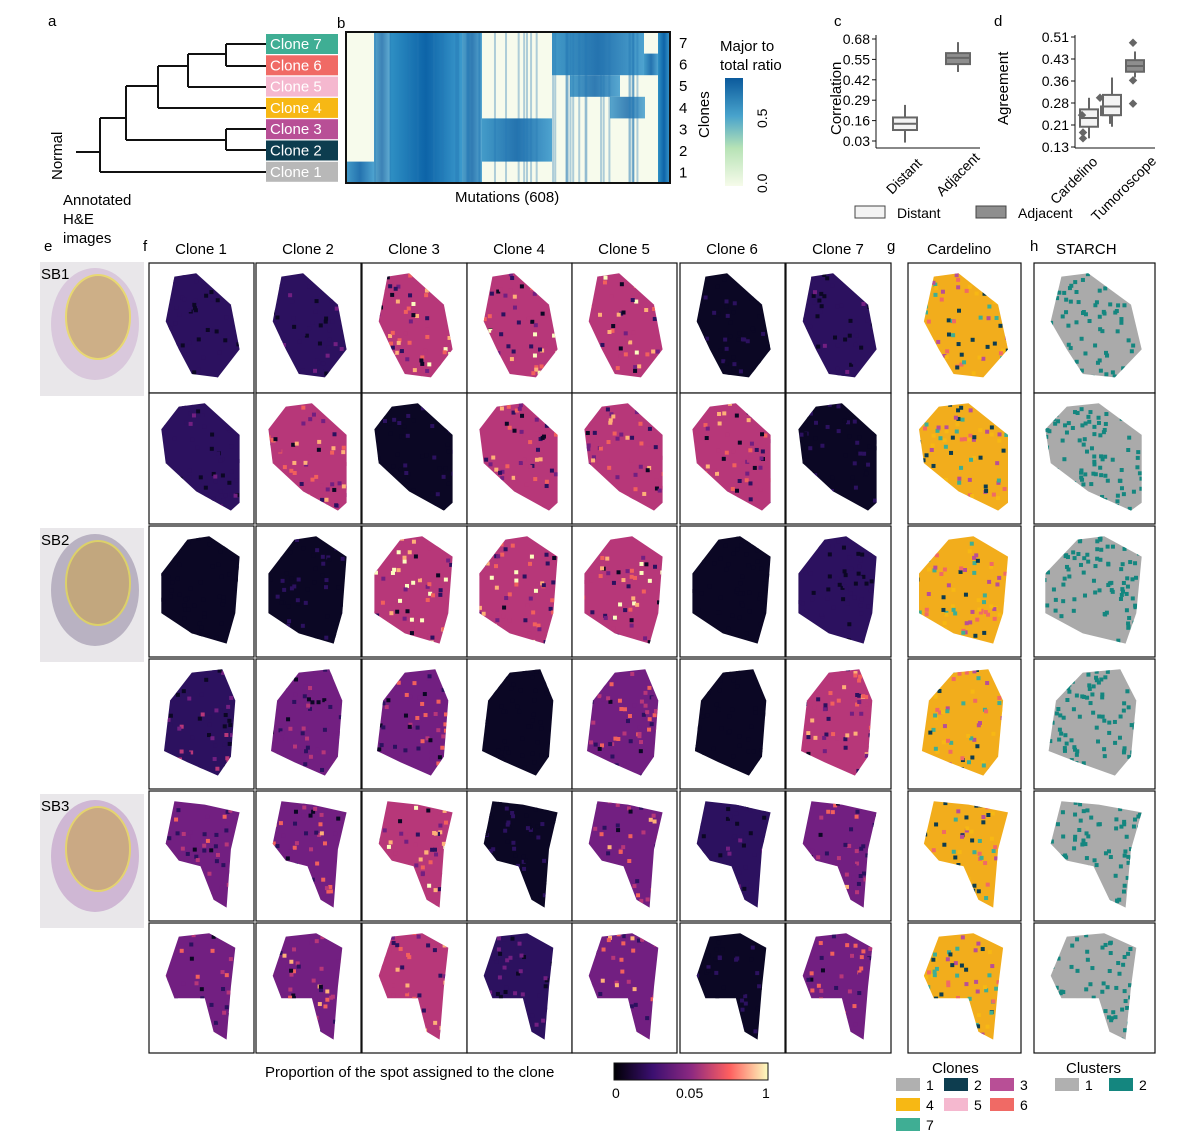  Describe the element at coordinates (978, 1105) in the screenshot. I see `clone-legend-label-5: 5` at that location.